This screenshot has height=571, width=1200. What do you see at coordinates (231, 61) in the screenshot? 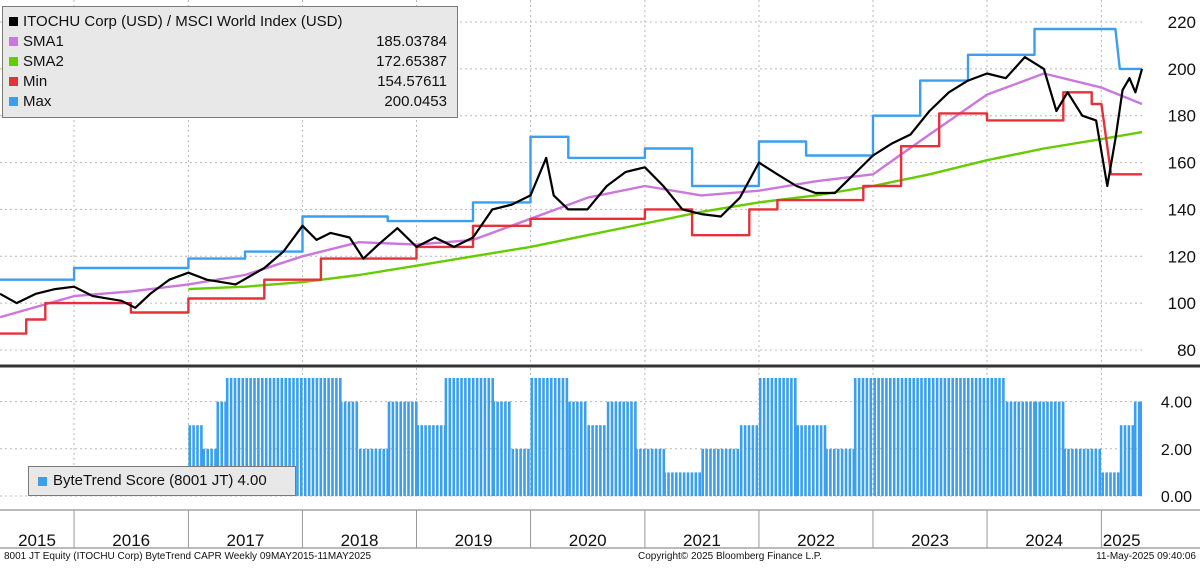
I see `legend-item-sma2: SMA2 172.65387` at bounding box center [231, 61].